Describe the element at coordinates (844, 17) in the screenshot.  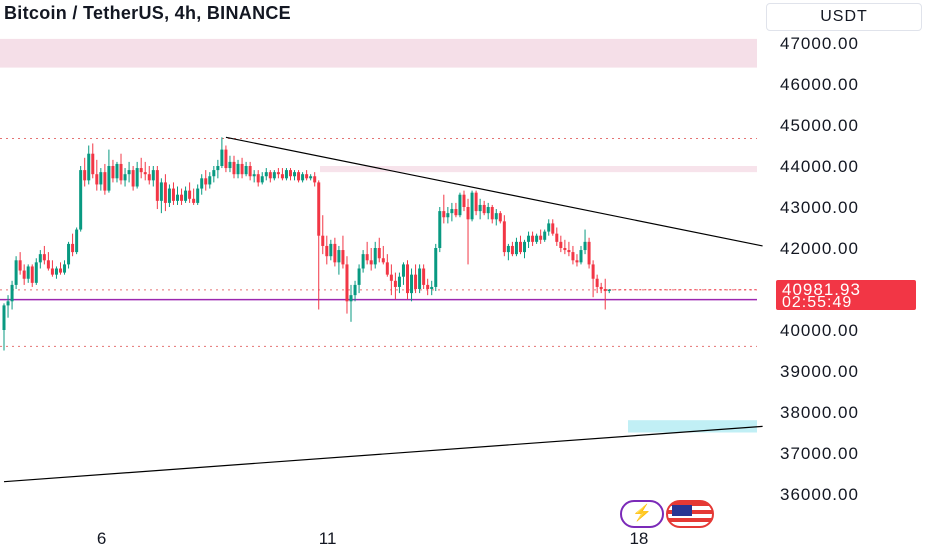
I see `currency-selector: USDT` at that location.